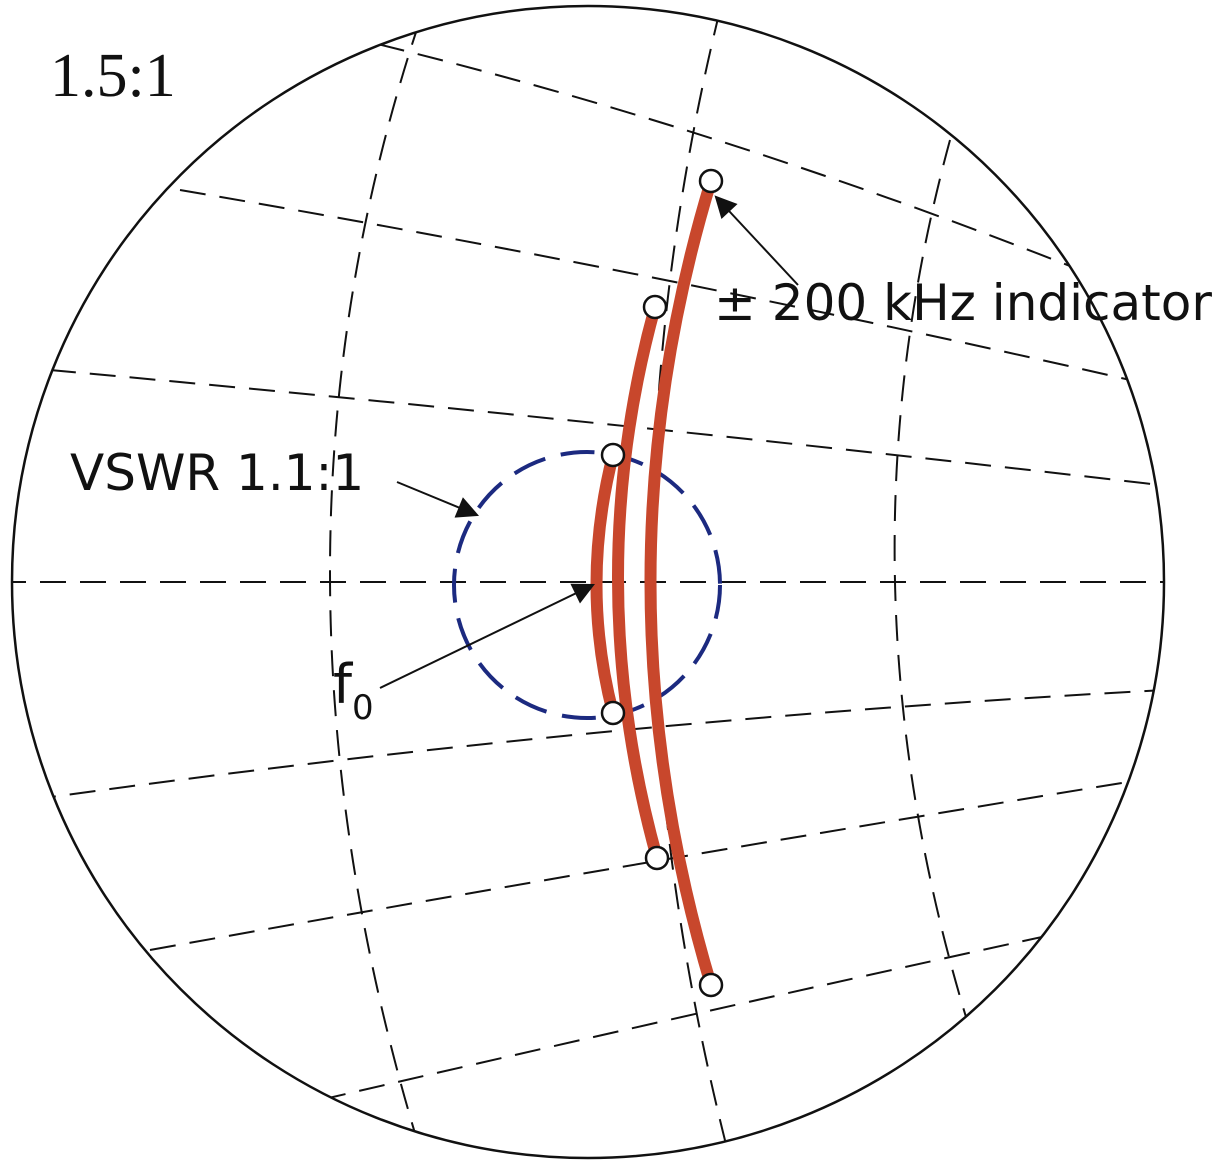  What do you see at coordinates (963, 303) in the screenshot?
I see `indicator-label: ± 200 kHz indicator` at bounding box center [963, 303].